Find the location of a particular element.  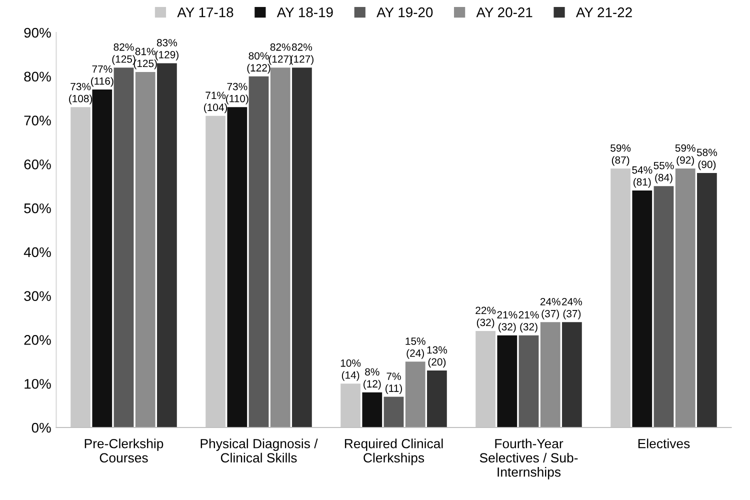

y-tick-label: 80% is located at coordinates (37, 77).